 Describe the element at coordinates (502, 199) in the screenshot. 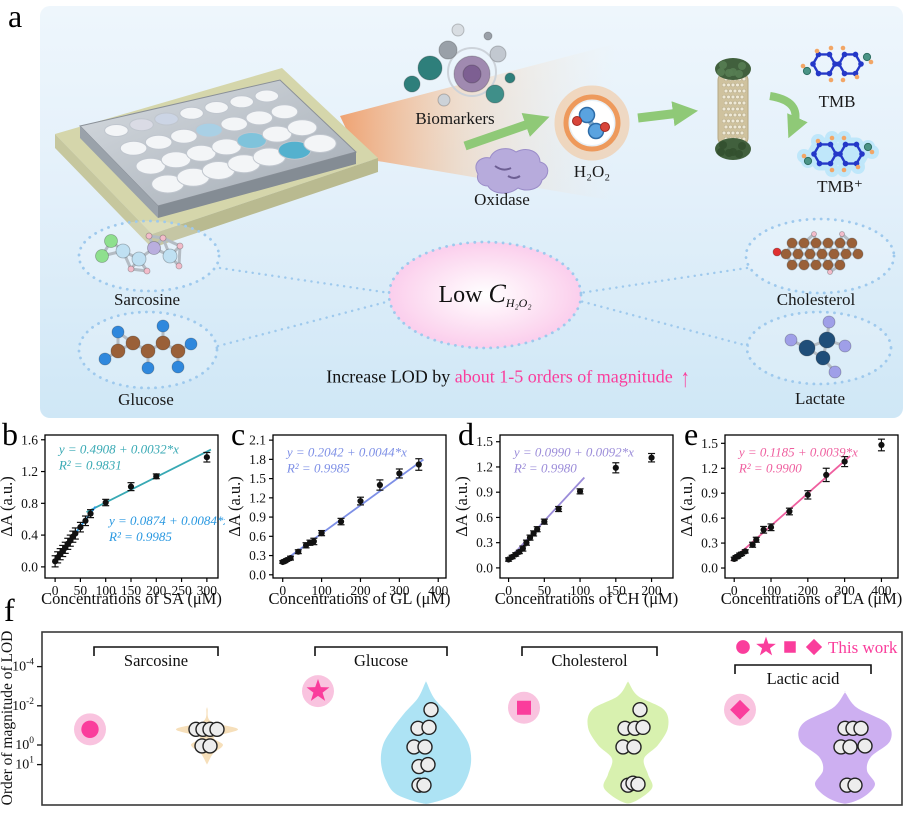

I see `oxidase-label: Oxidase` at that location.